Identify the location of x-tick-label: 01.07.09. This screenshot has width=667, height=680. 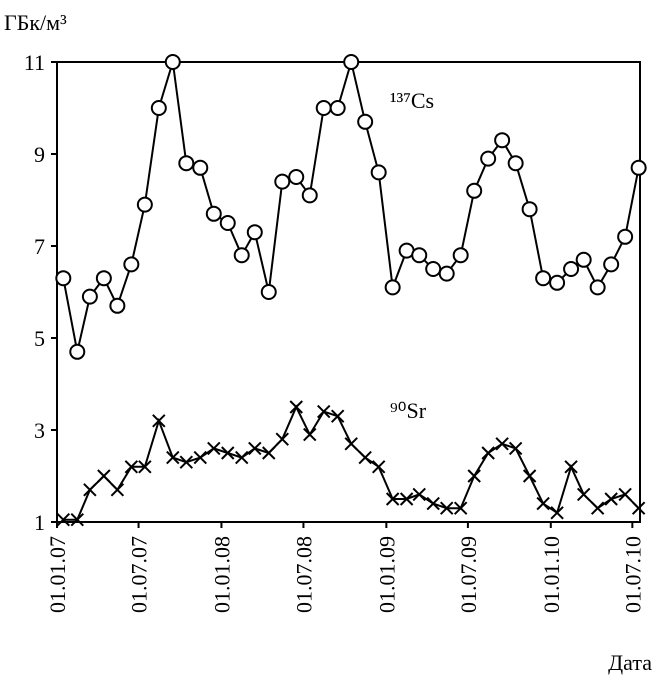
(468, 574).